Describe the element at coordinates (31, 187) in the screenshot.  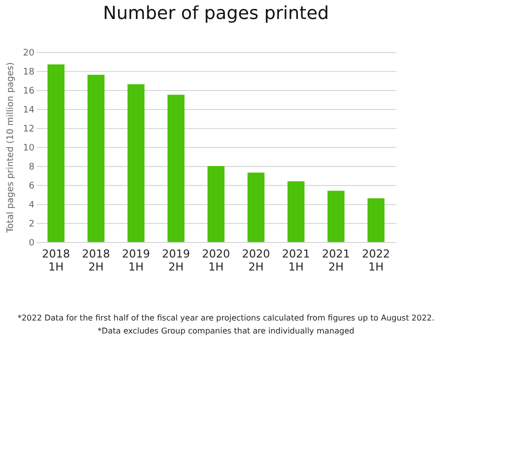
I see `y-tick-label: 6` at that location.